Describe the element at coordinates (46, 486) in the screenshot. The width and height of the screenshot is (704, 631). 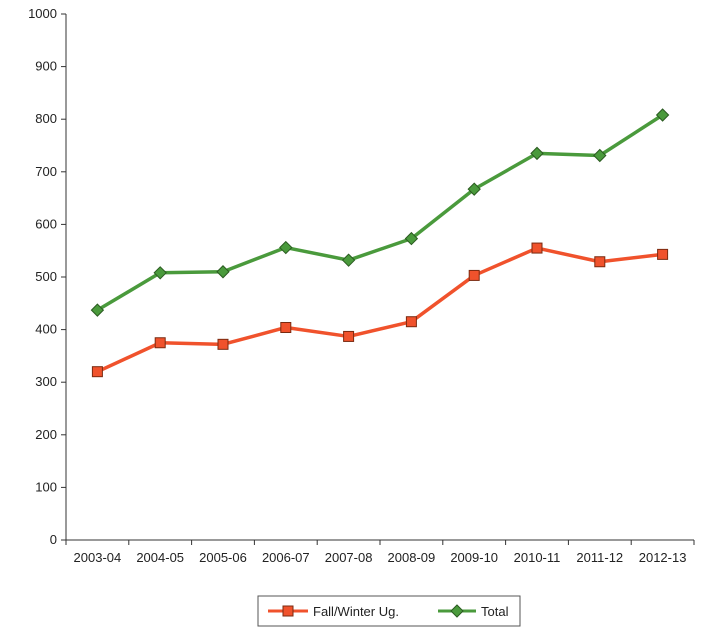
I see `y-tick-label: 100` at that location.